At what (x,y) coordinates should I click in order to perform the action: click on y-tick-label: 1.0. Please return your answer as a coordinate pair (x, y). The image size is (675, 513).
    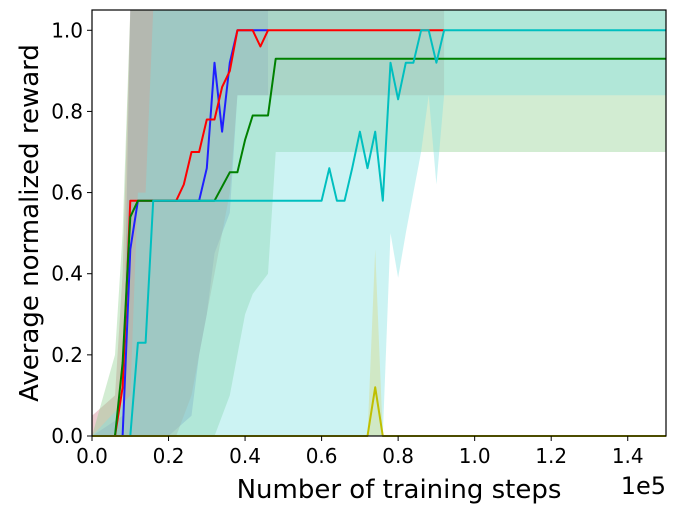
    Looking at the image, I should click on (67, 30).